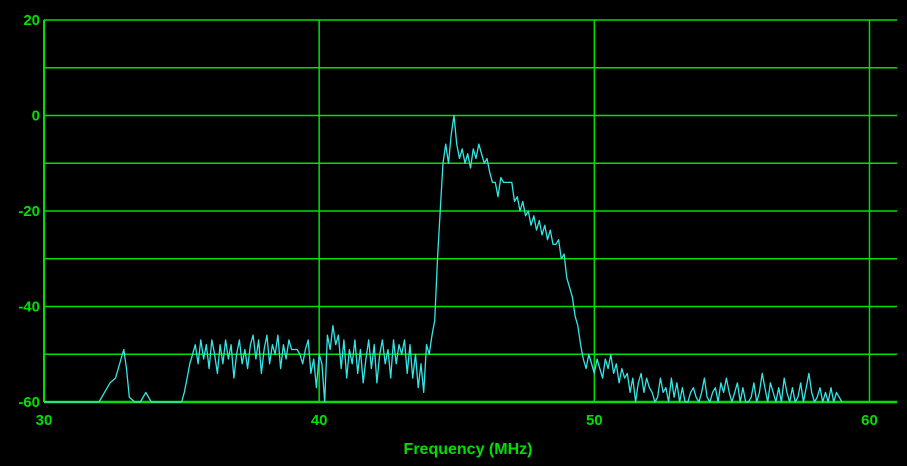  I want to click on y-tick-label: 0, so click(36, 116).